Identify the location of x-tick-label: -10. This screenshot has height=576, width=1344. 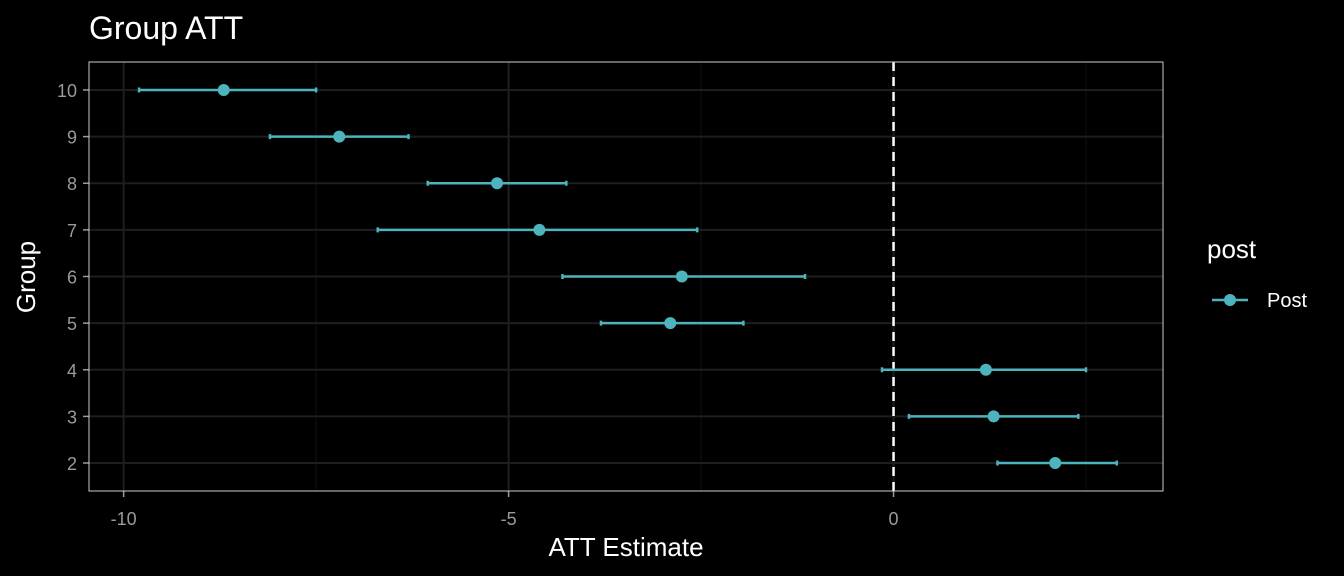
(124, 519).